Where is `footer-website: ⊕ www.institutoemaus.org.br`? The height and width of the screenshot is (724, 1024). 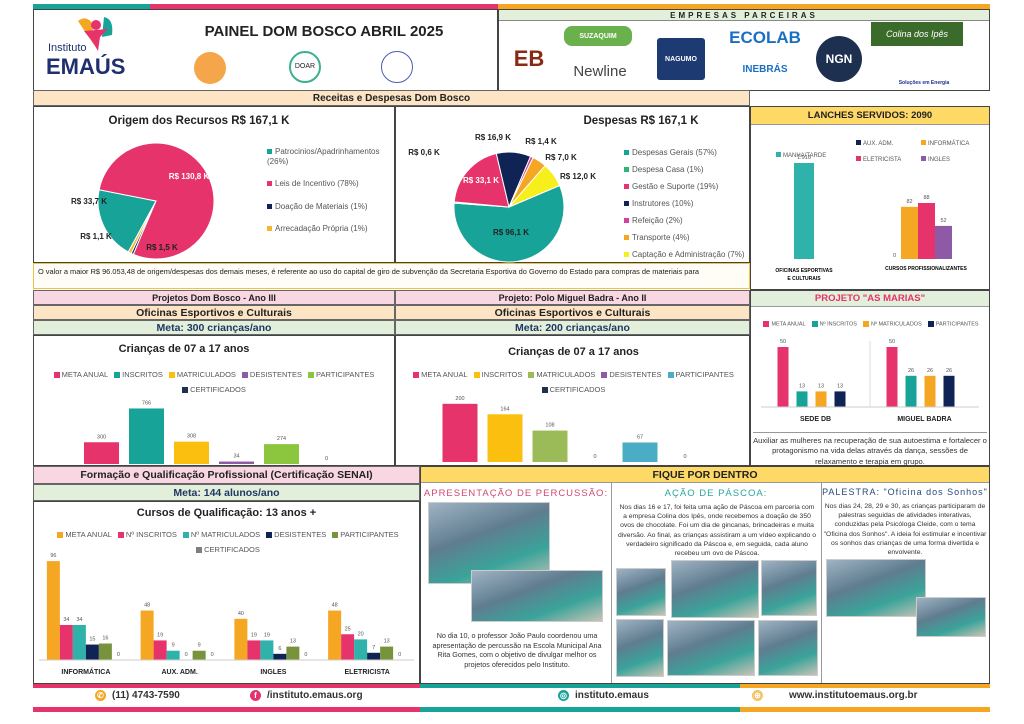 footer-website: ⊕ www.institutoemaus.org.br is located at coordinates (835, 695).